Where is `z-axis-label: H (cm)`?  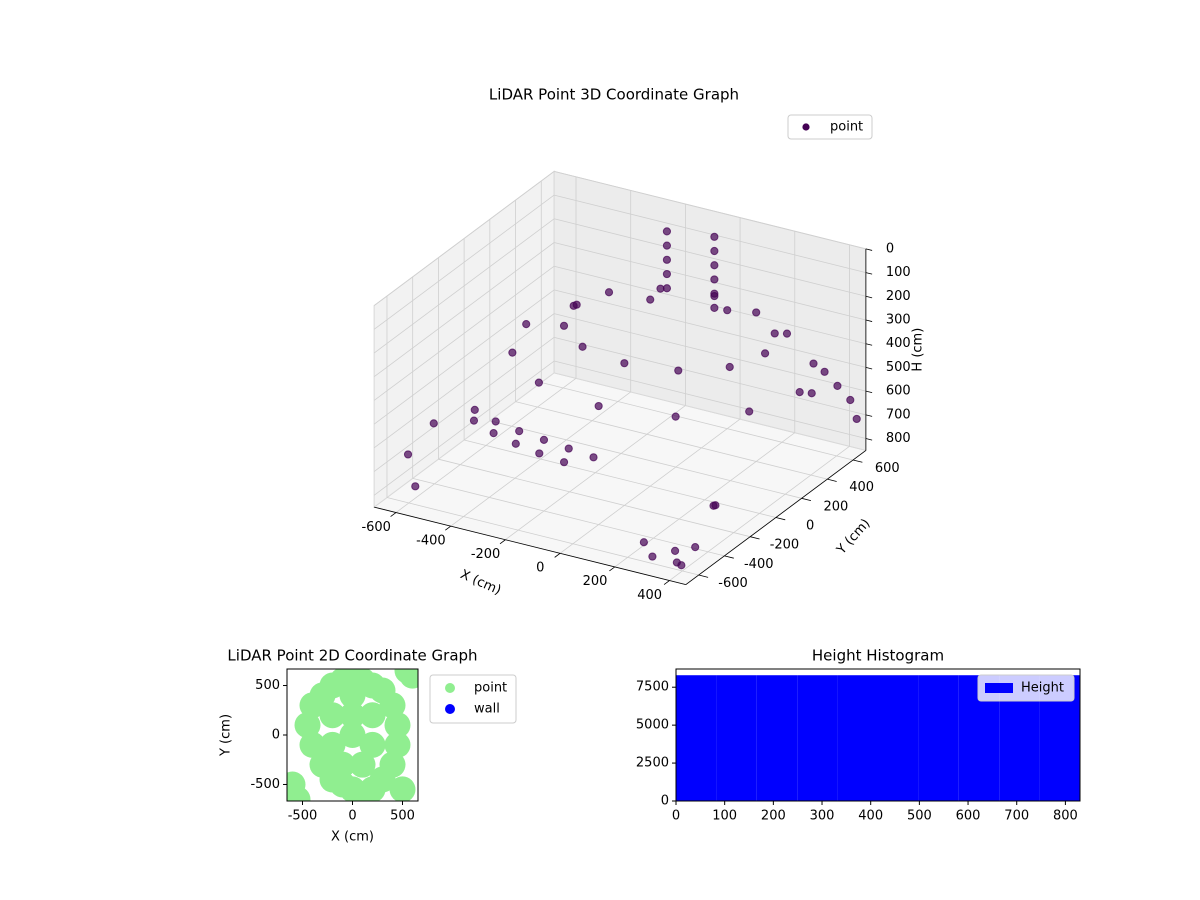
z-axis-label: H (cm) is located at coordinates (917, 350).